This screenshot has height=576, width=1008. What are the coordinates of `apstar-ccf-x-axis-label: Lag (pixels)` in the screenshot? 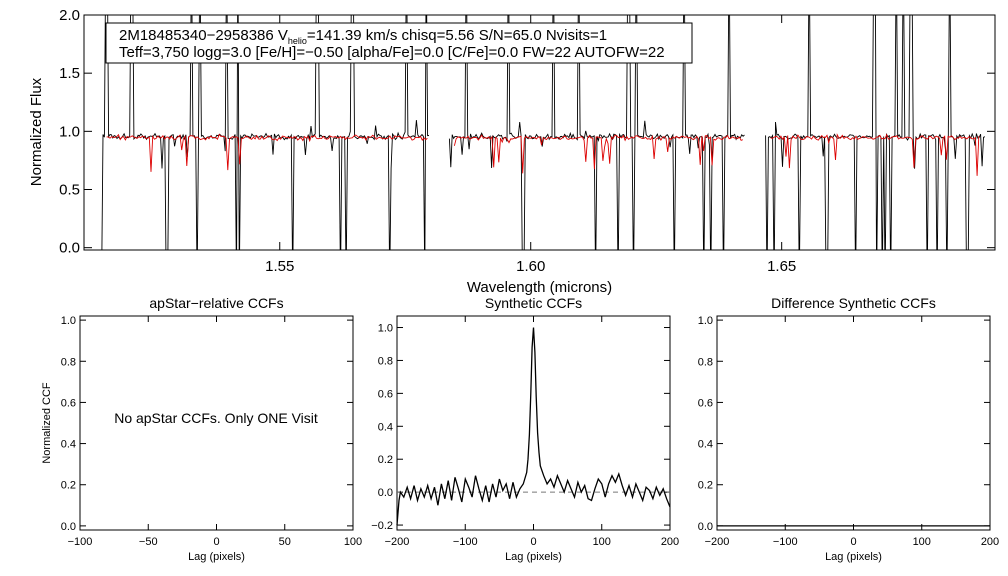 It's located at (216, 557).